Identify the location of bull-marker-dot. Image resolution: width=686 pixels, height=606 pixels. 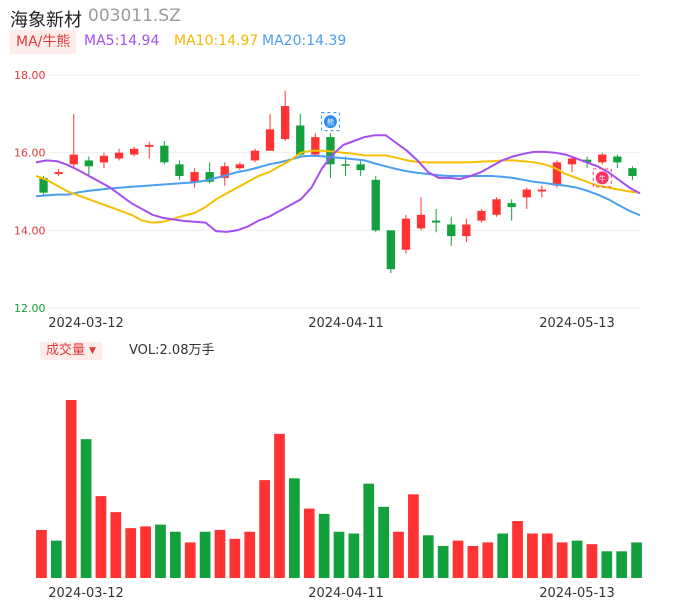
(602, 178).